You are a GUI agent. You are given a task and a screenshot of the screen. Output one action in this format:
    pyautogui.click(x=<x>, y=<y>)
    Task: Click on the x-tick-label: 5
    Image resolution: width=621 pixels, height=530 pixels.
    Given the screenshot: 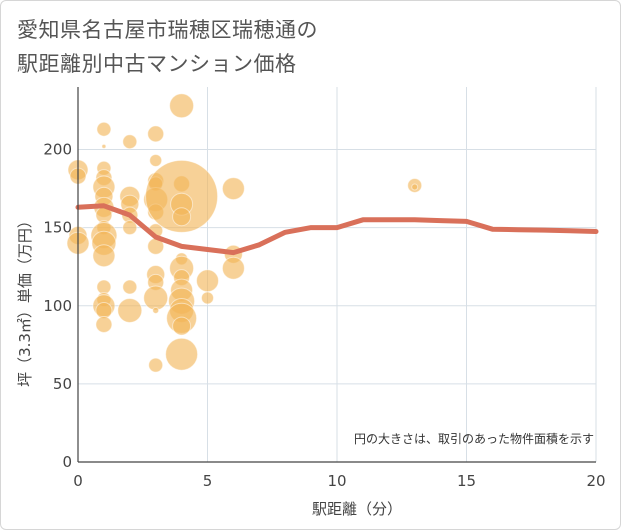 What is the action you would take?
    pyautogui.click(x=208, y=481)
    